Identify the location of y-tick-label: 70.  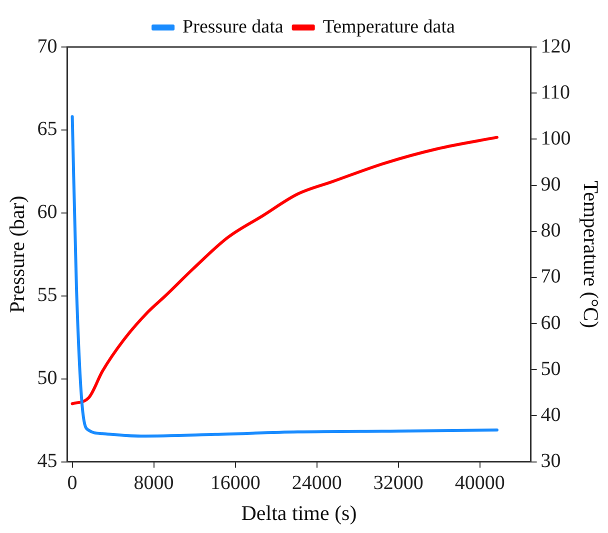
(47, 46).